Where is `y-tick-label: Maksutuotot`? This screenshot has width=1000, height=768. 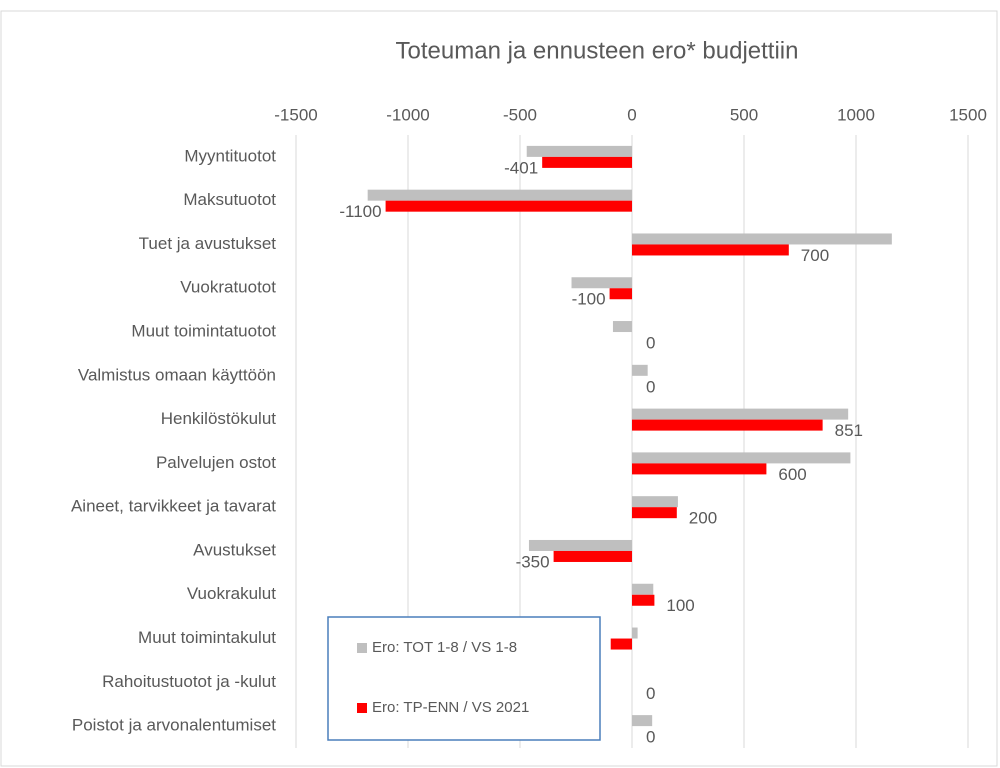 y-tick-label: Maksutuotot is located at coordinates (229, 199).